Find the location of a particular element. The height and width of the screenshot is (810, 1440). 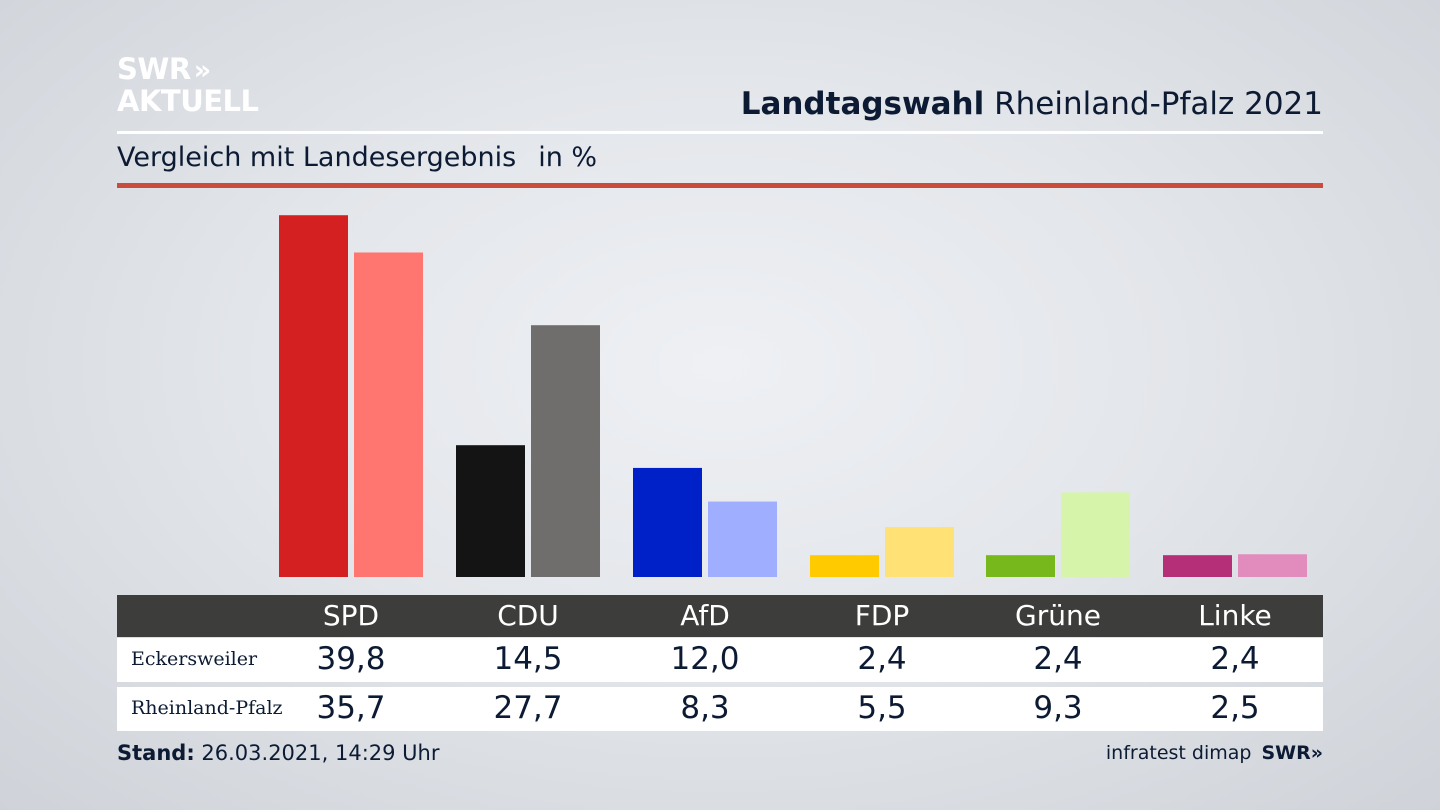

table-cell: 2,5 is located at coordinates (1235, 708).